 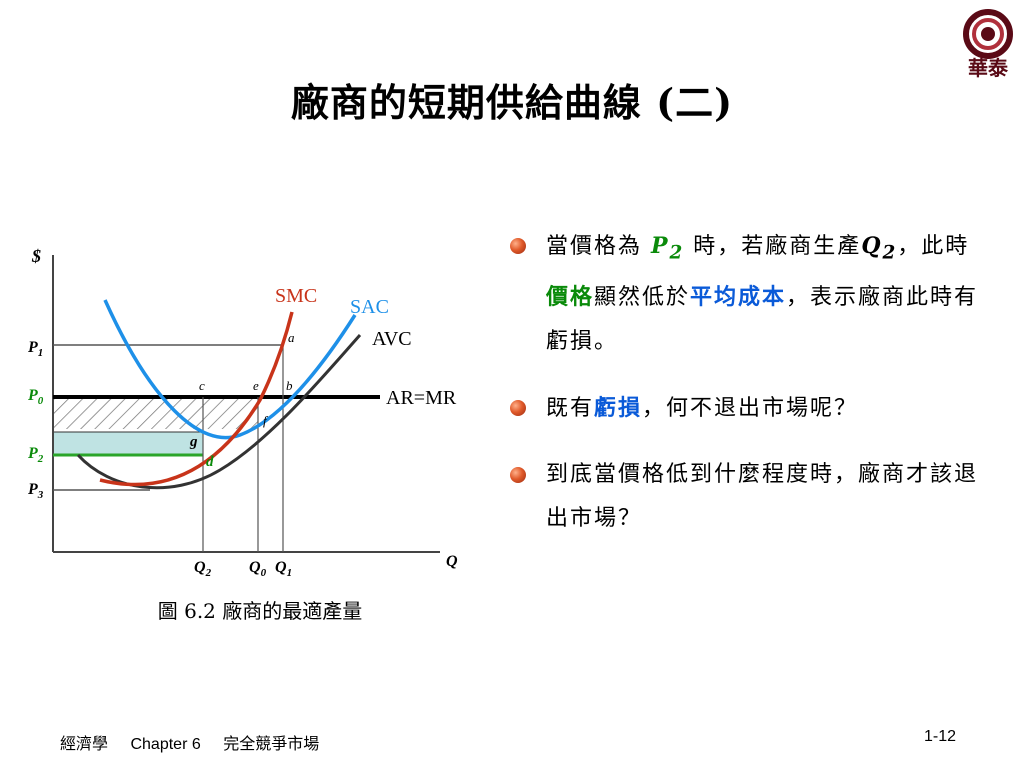 I want to click on smc-curve, so click(x=196, y=399).